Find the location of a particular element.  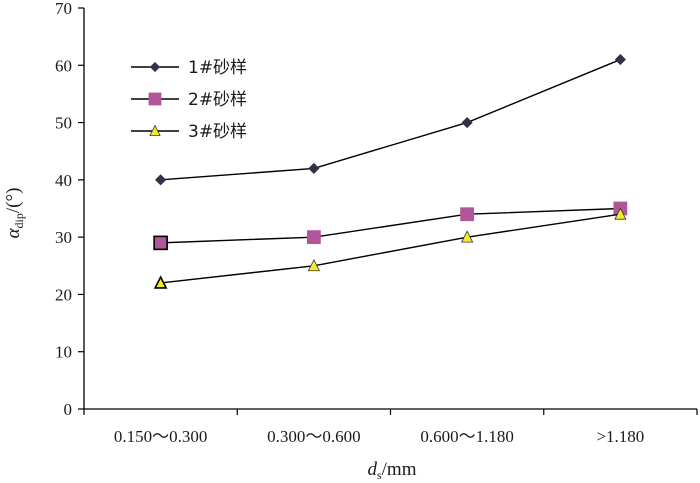

legend: 1#砂样 2#砂样 3#砂样 is located at coordinates (189, 100).